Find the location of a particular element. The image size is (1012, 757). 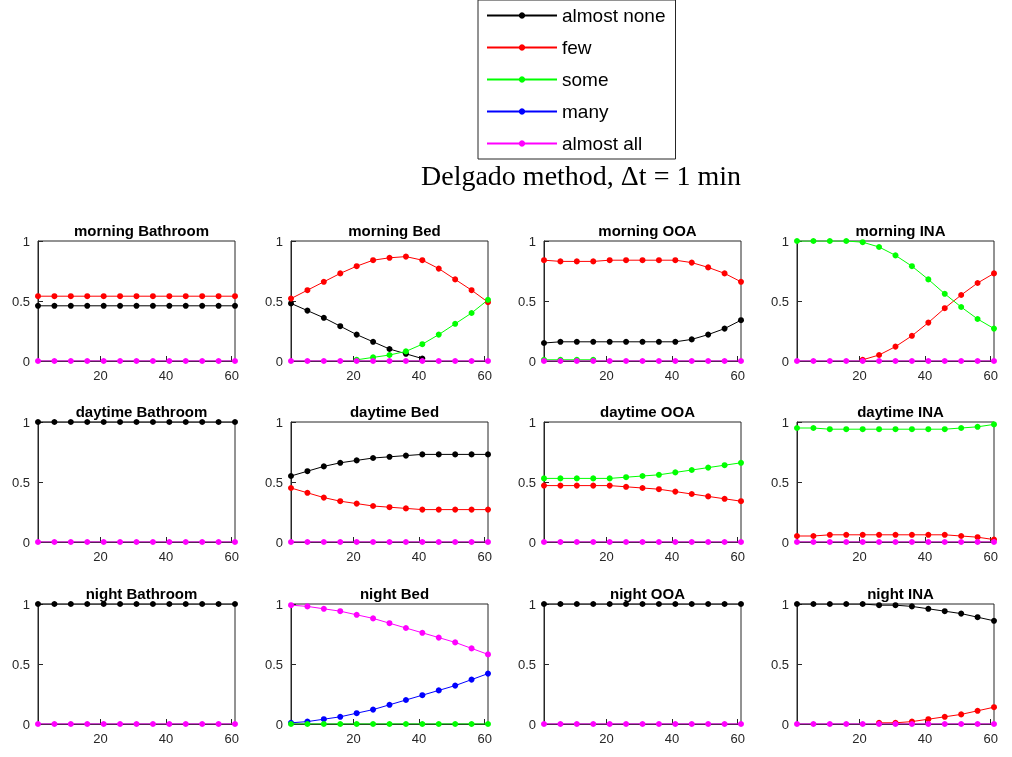

legend-label: some is located at coordinates (585, 79).